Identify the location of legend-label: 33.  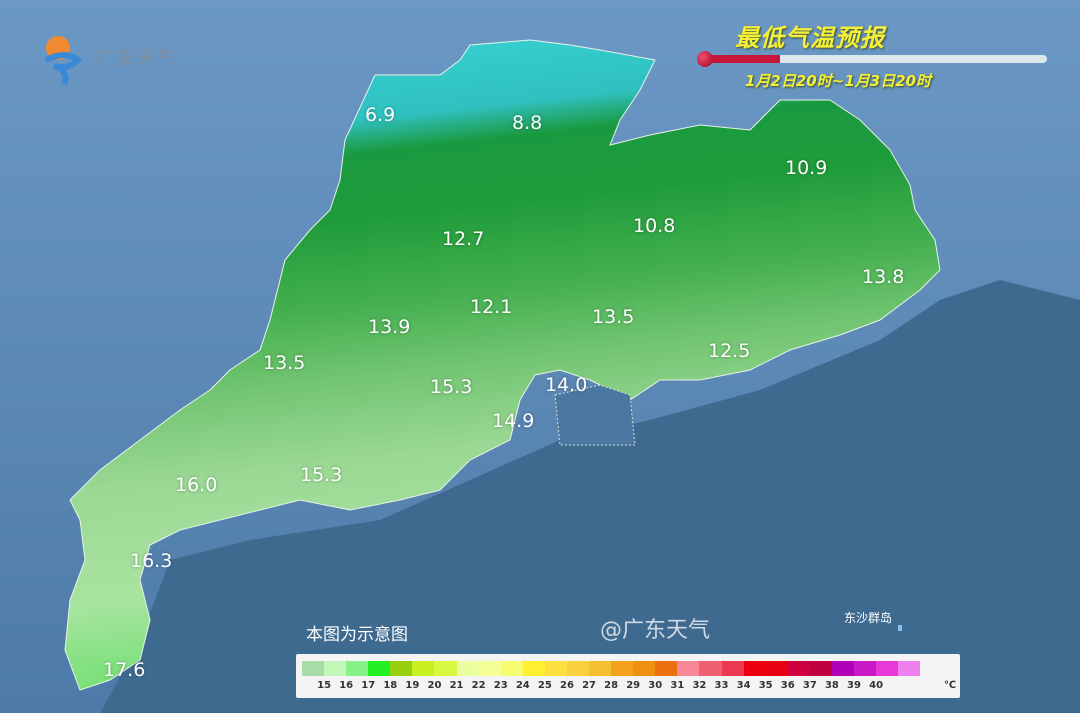
(721, 685).